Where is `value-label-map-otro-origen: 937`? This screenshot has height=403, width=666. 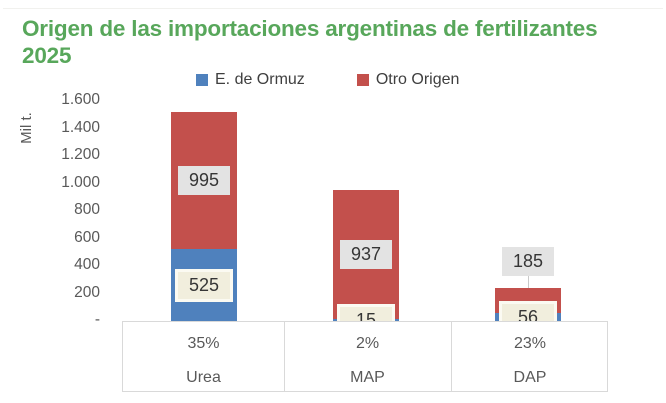 value-label-map-otro-origen: 937 is located at coordinates (366, 254).